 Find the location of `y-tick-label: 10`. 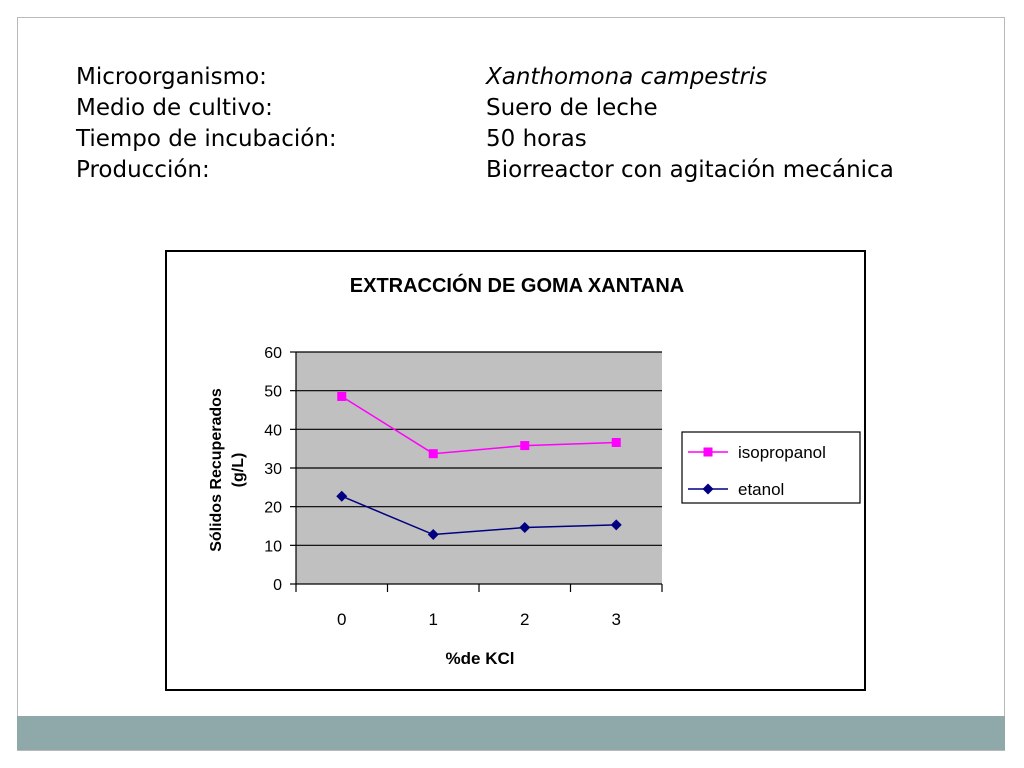

y-tick-label: 10 is located at coordinates (273, 546).